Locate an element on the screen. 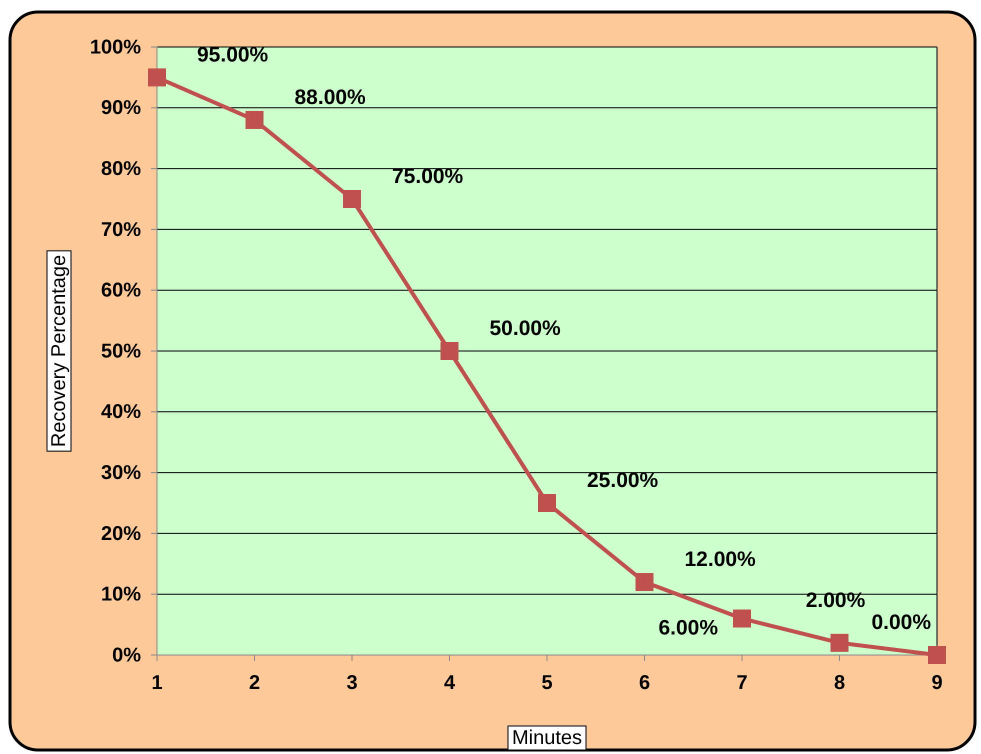 The width and height of the screenshot is (981, 754). data-label: 6.00% is located at coordinates (688, 628).